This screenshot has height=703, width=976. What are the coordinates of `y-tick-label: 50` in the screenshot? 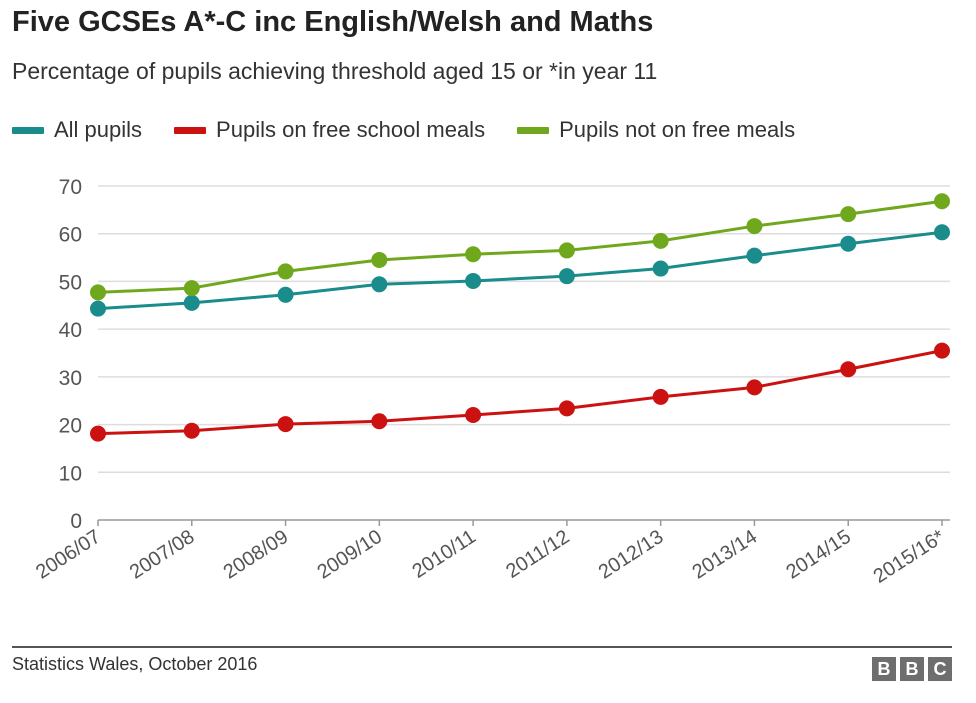 It's located at (70, 282).